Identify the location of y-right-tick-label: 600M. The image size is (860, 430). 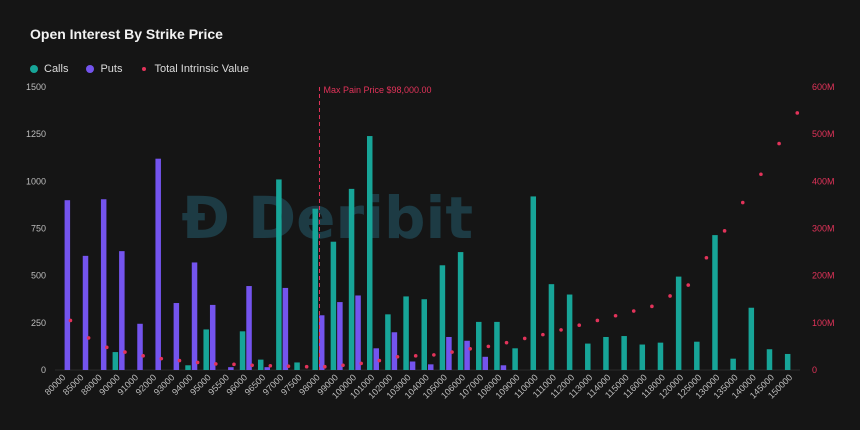
(823, 87).